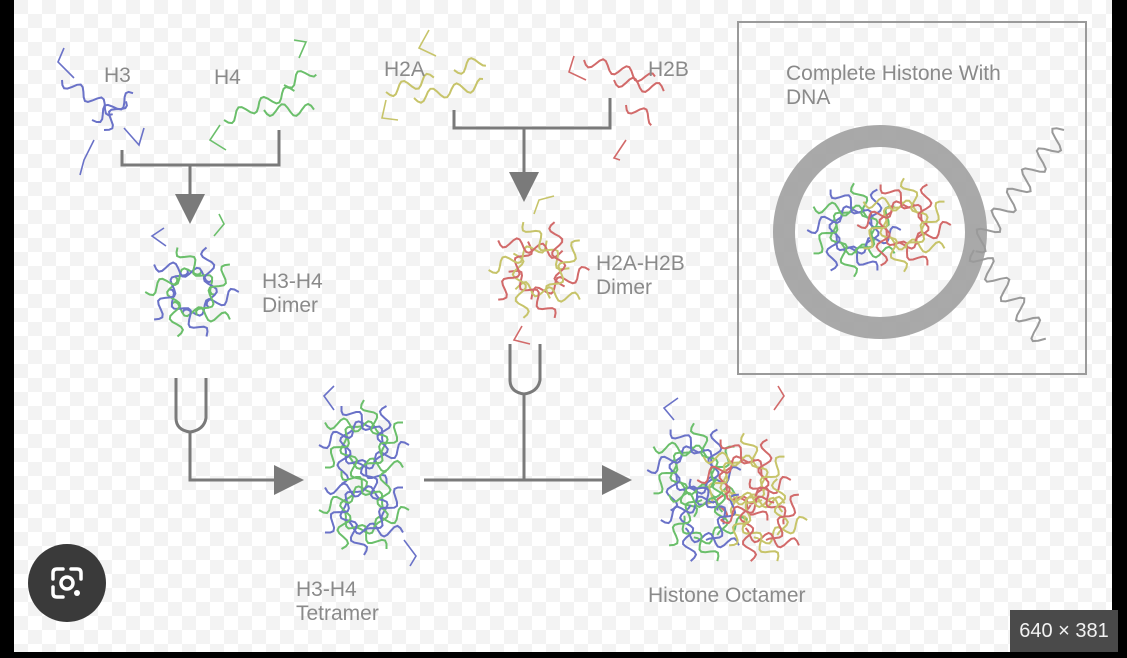 The image size is (1127, 658). What do you see at coordinates (200, 148) in the screenshot?
I see `h3-h4-merge-line` at bounding box center [200, 148].